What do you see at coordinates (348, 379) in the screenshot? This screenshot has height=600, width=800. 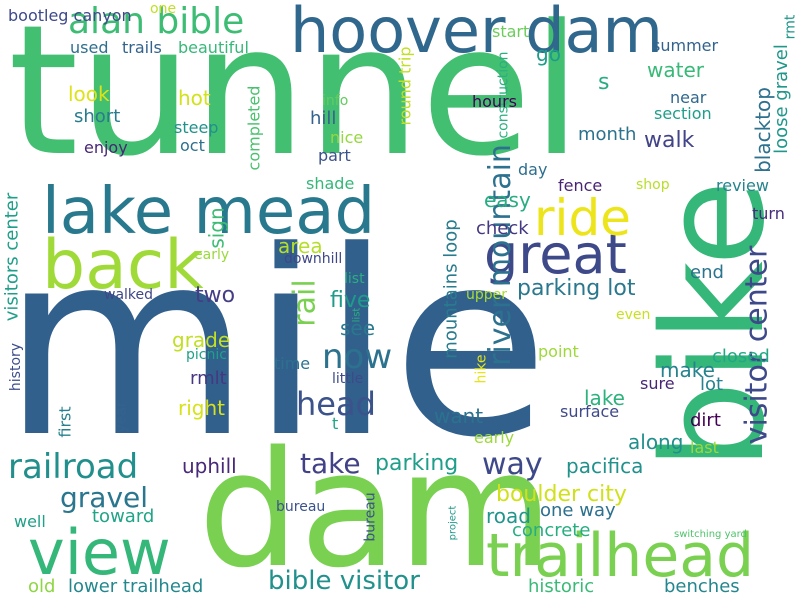 I see `word-little: little` at bounding box center [348, 379].